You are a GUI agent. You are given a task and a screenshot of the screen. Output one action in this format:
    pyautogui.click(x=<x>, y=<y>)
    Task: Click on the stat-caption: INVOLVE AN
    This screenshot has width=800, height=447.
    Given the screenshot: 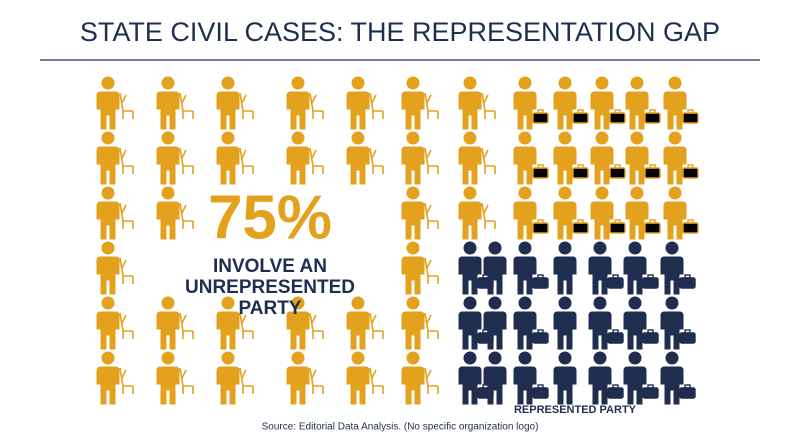 What is the action you would take?
    pyautogui.click(x=270, y=266)
    